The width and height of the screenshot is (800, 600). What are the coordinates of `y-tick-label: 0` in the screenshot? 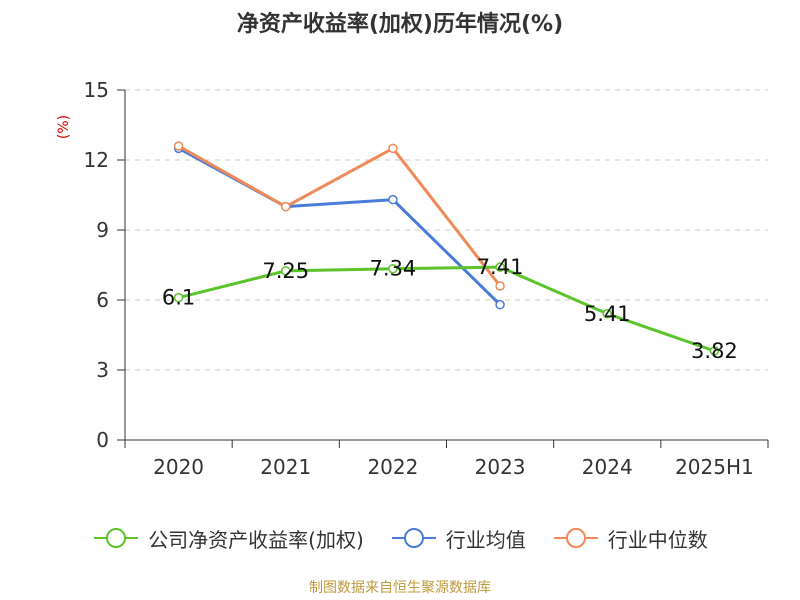 It's located at (102, 440).